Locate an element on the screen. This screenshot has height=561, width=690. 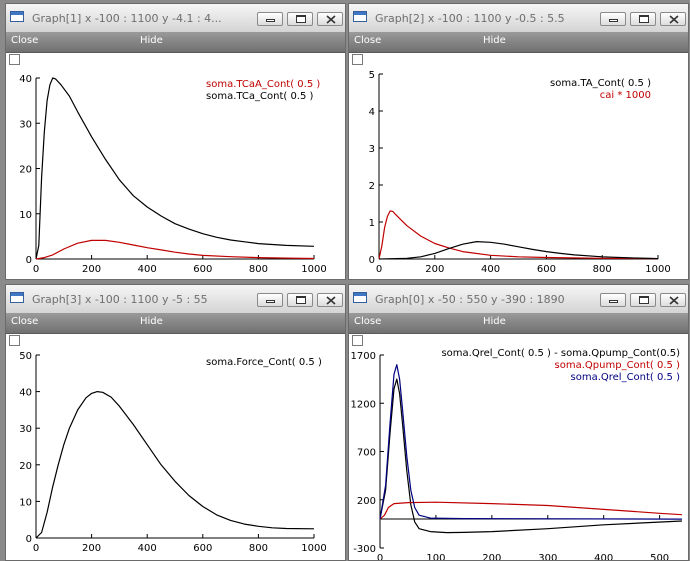
y-tick-label: 200 is located at coordinates (366, 501).